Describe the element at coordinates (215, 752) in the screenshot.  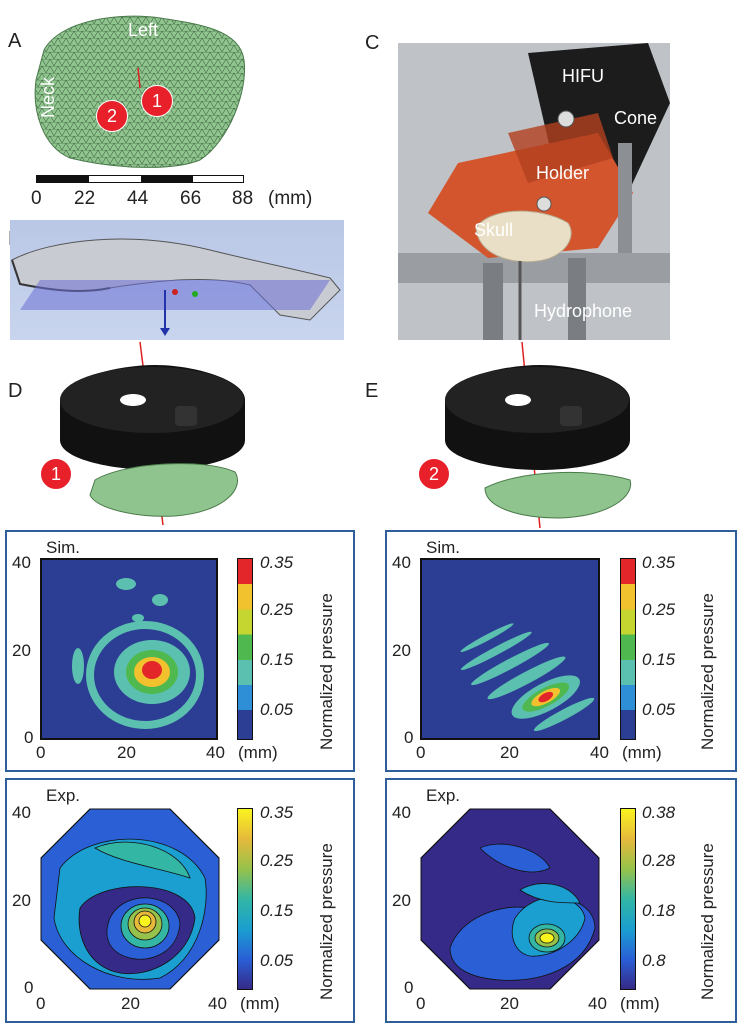
I see `sim-d-xtick-40: 40` at that location.